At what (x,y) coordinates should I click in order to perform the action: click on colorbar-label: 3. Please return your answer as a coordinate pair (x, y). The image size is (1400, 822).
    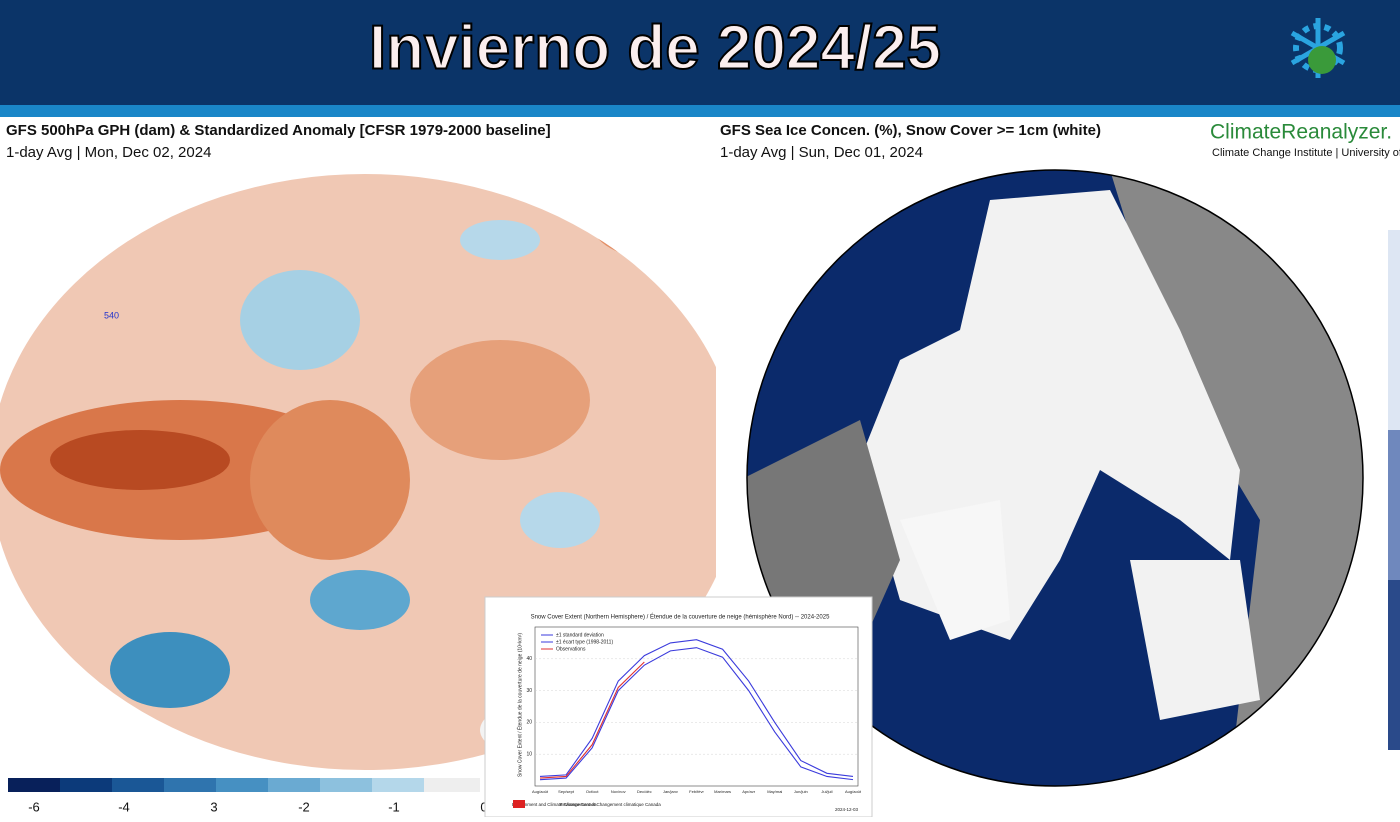
    Looking at the image, I should click on (213, 806).